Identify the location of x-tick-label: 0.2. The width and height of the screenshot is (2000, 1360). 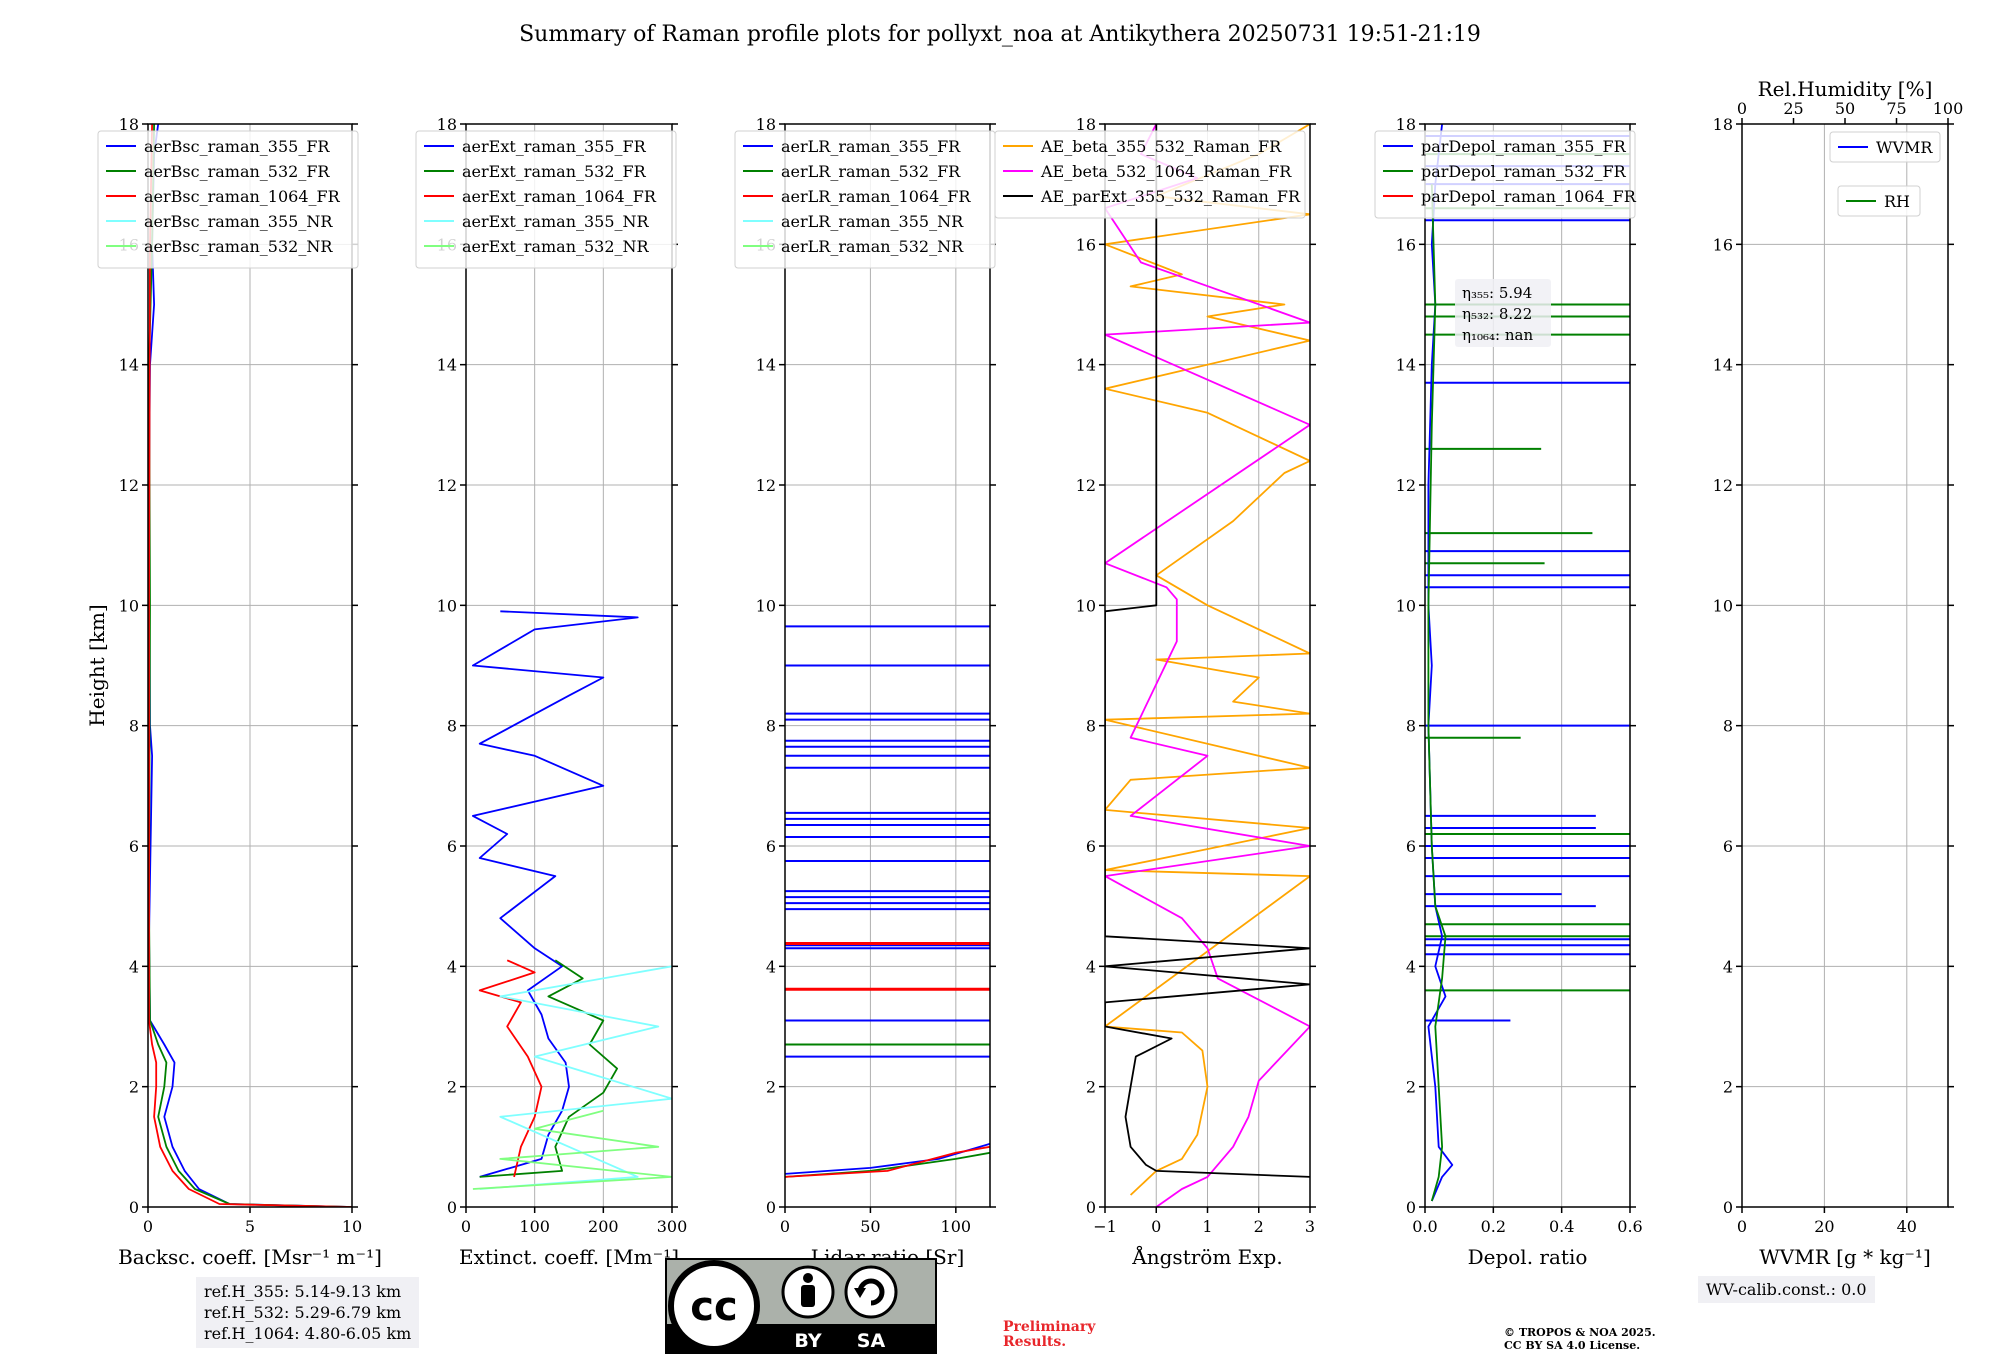
(1493, 1226).